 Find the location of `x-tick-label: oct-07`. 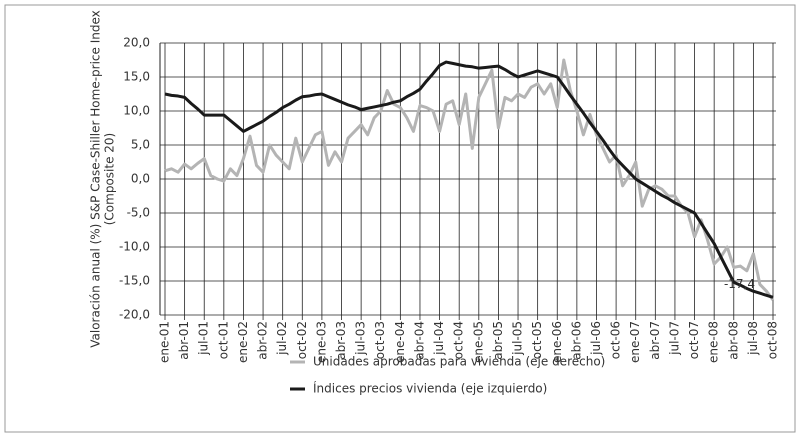

x-tick-label: oct-07 is located at coordinates (694, 340).